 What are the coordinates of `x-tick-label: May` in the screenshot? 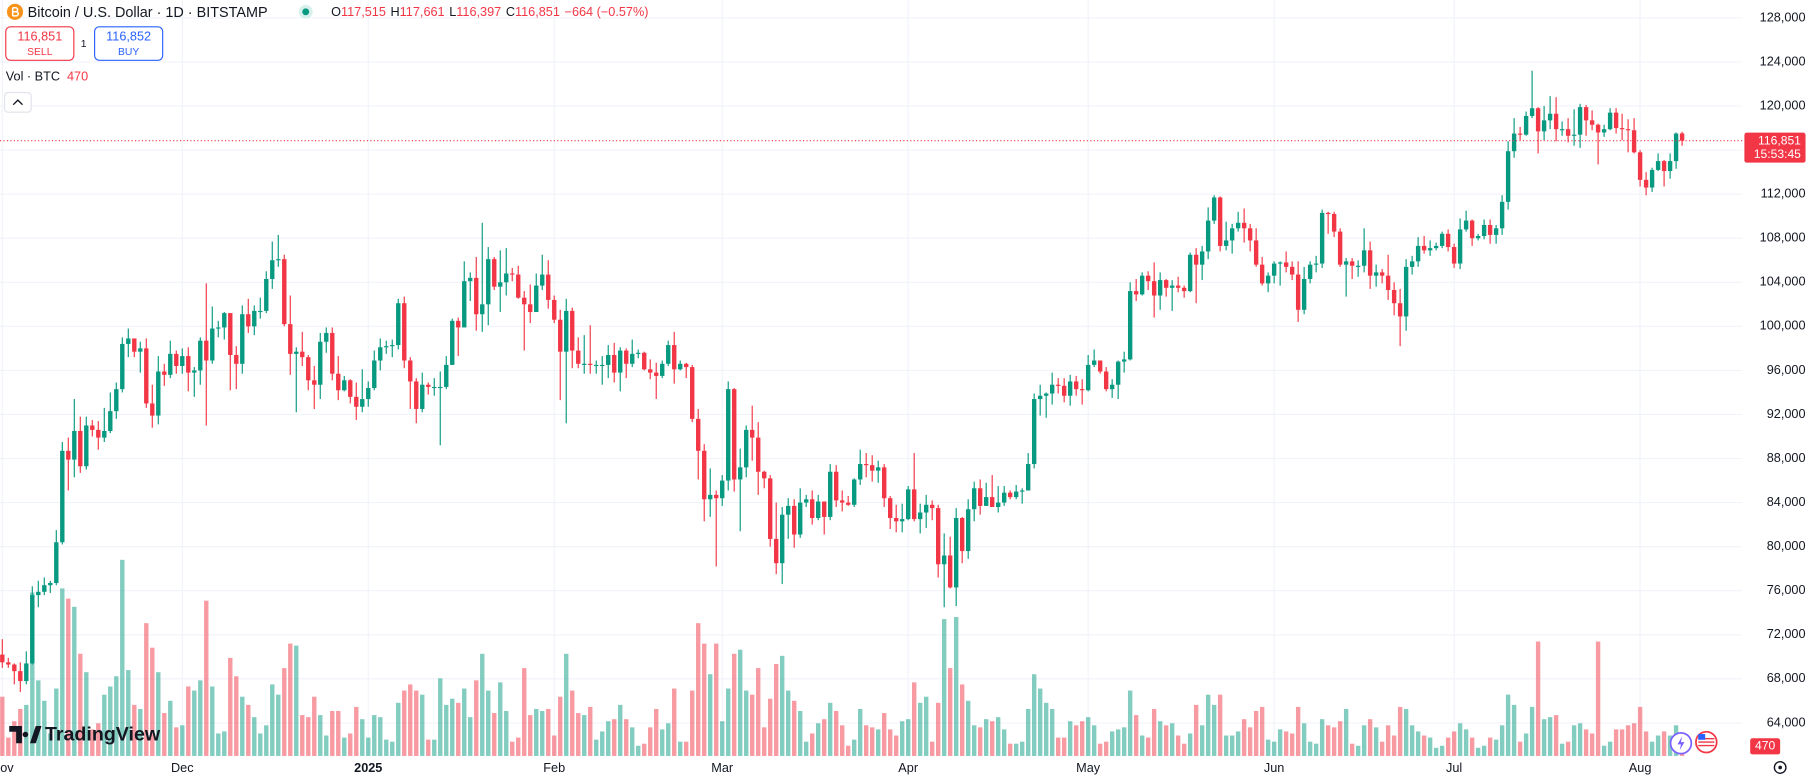 It's located at (1088, 768).